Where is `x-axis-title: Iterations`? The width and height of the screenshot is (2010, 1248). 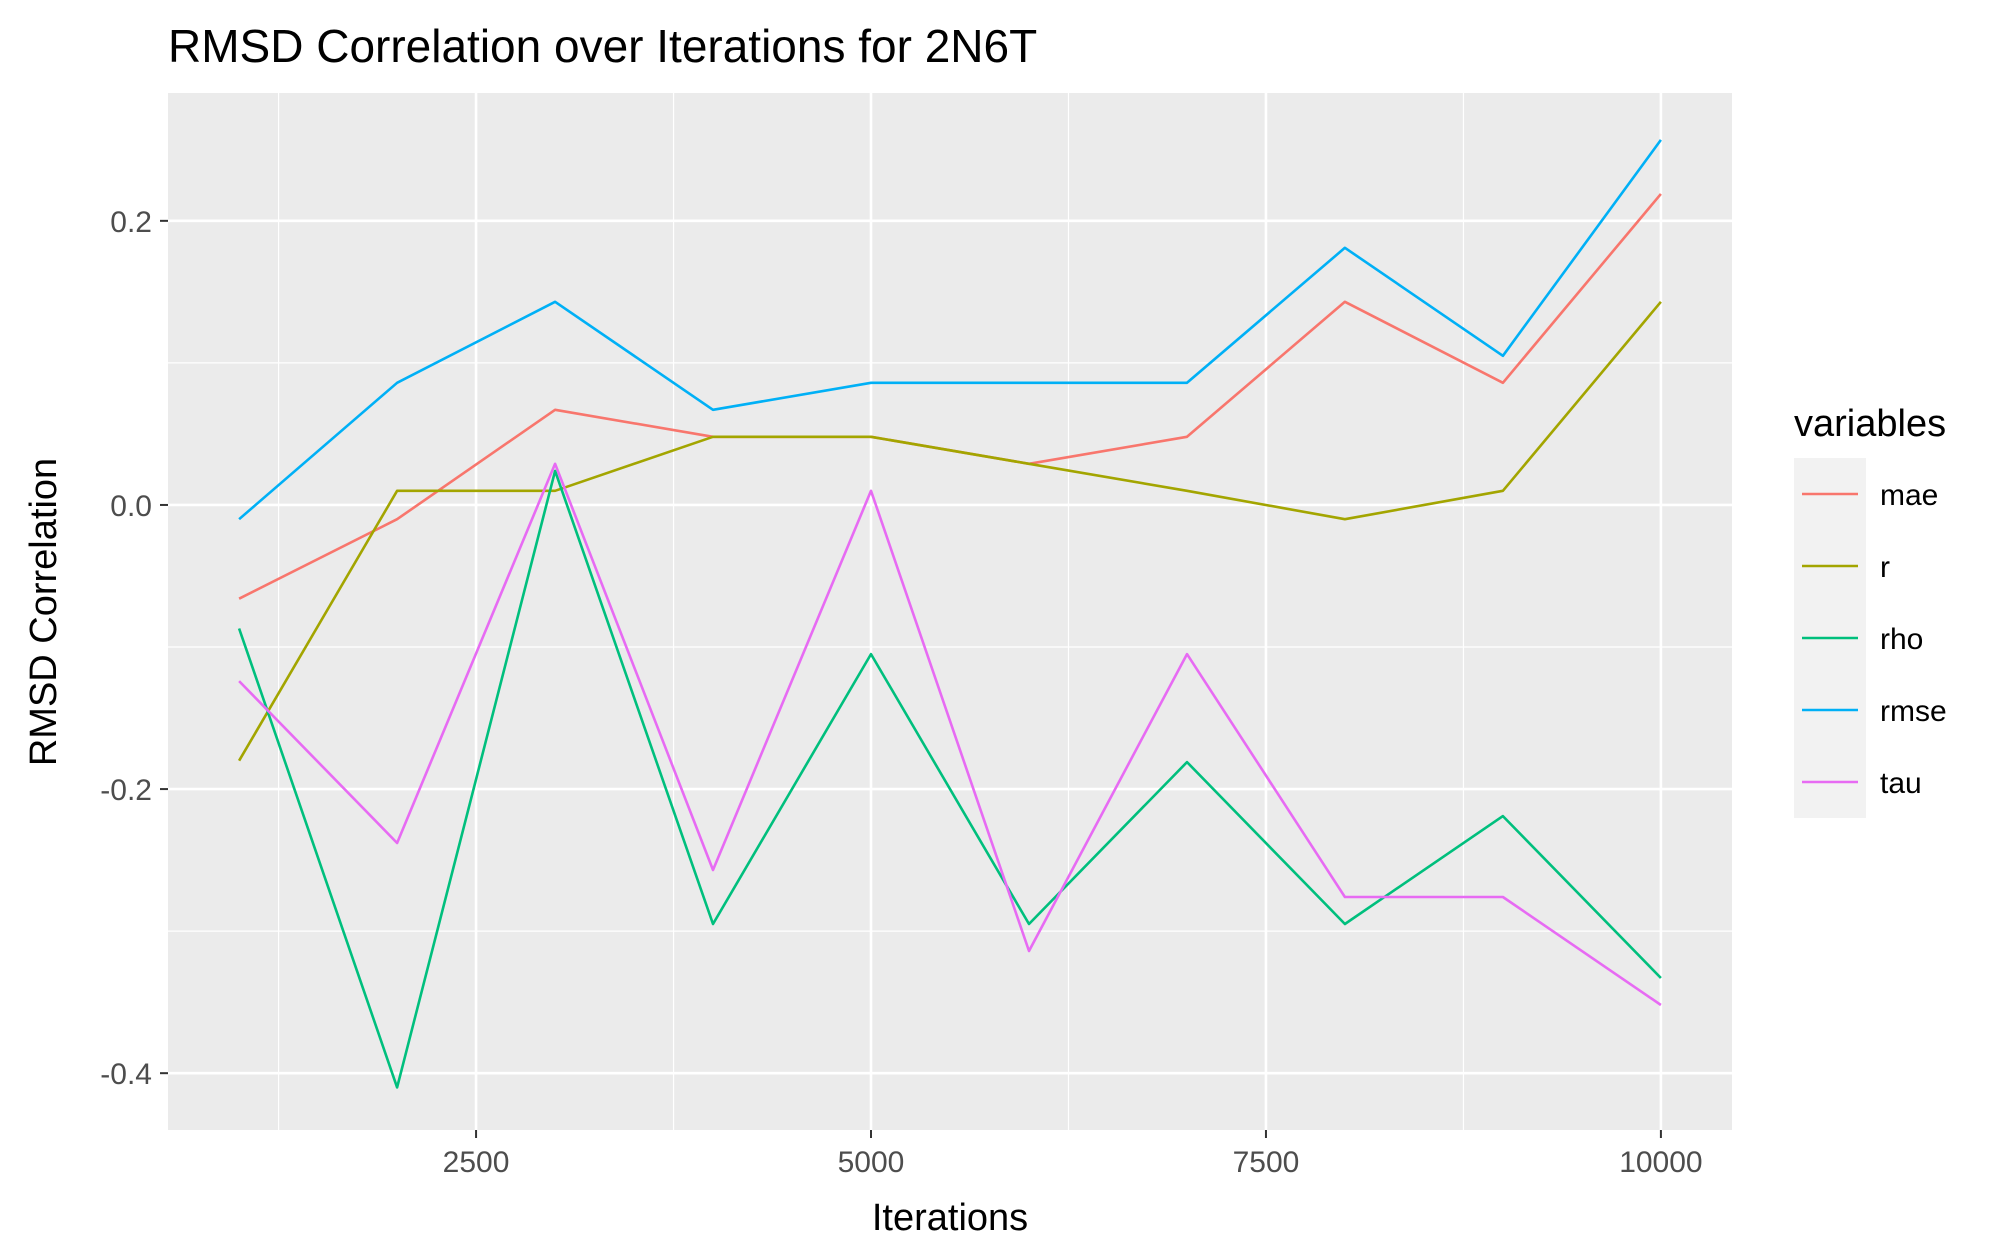 x-axis-title: Iterations is located at coordinates (950, 1218).